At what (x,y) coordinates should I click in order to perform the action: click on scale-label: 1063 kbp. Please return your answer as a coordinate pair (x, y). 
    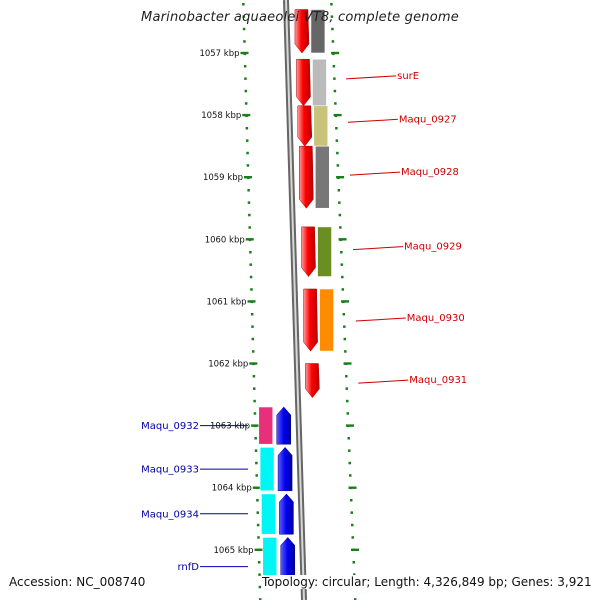
    Looking at the image, I should click on (230, 427).